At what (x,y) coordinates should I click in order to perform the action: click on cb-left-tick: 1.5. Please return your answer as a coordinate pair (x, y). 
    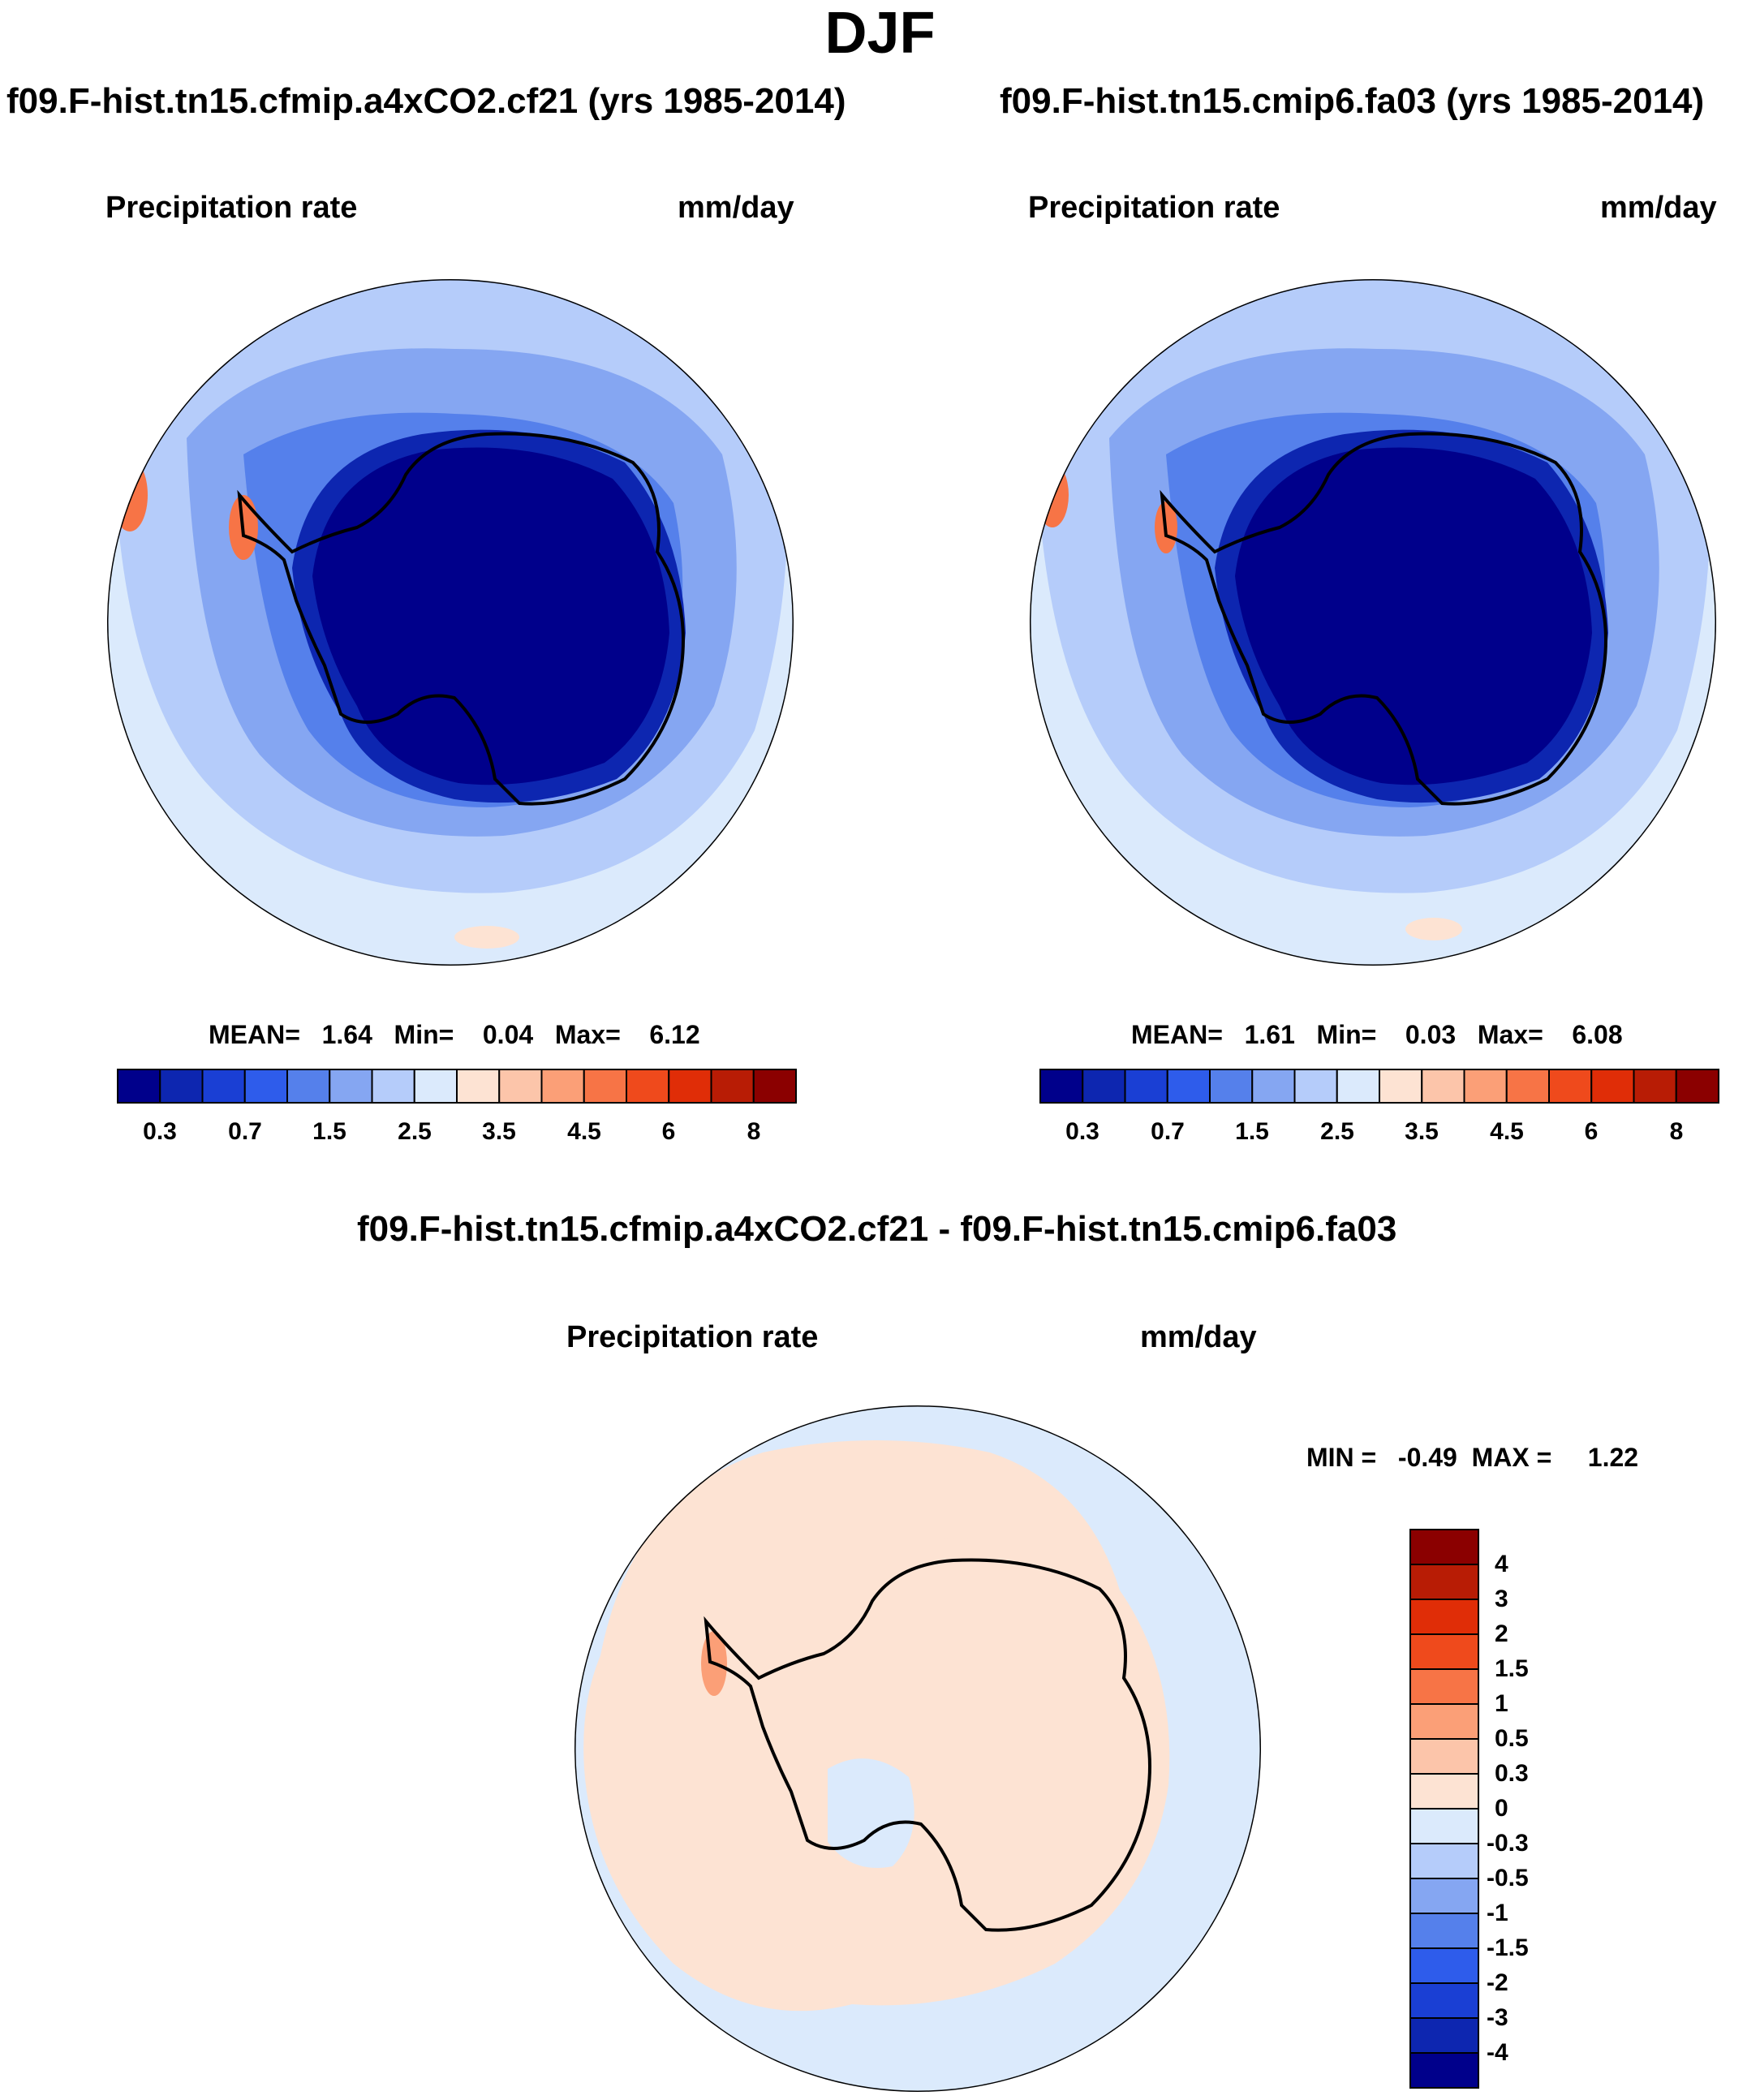
    Looking at the image, I should click on (329, 1131).